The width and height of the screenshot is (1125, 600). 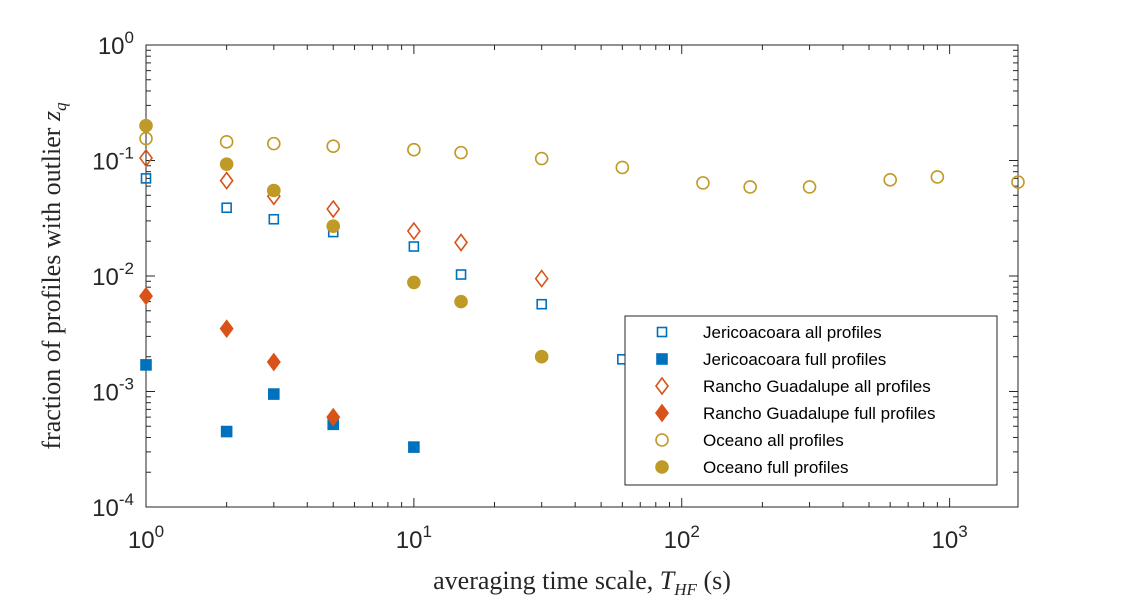 What do you see at coordinates (548, 538) in the screenshot?
I see `x-tick-labels: 10⁰ 10¹ 10² 10³` at bounding box center [548, 538].